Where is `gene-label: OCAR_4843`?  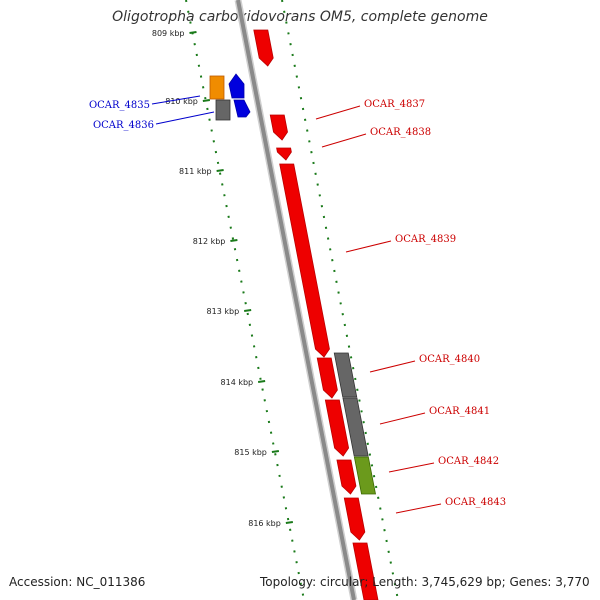
gene-label: OCAR_4843 is located at coordinates (475, 502).